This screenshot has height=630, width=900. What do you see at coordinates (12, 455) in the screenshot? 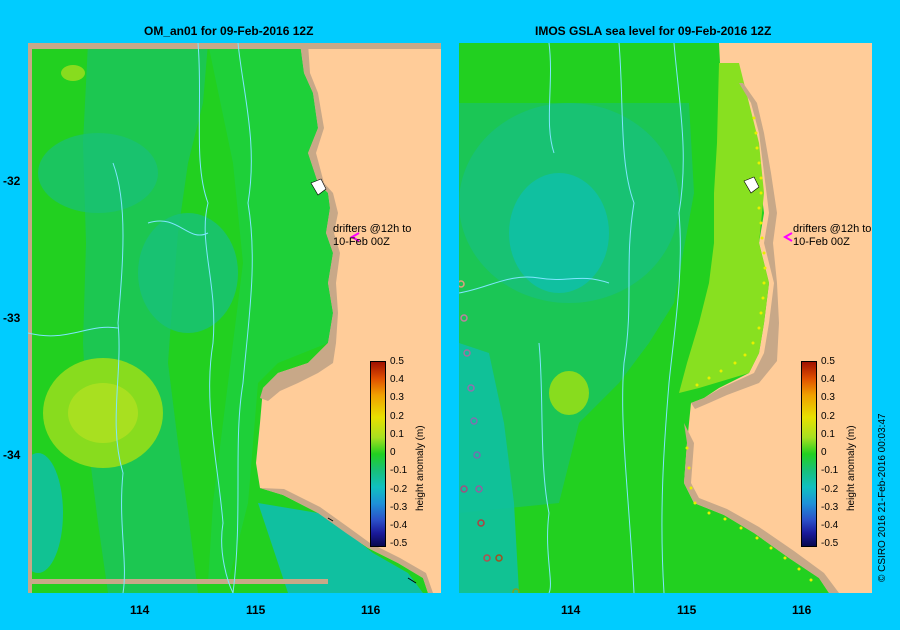
I see `y-tick-label: -34` at bounding box center [12, 455].